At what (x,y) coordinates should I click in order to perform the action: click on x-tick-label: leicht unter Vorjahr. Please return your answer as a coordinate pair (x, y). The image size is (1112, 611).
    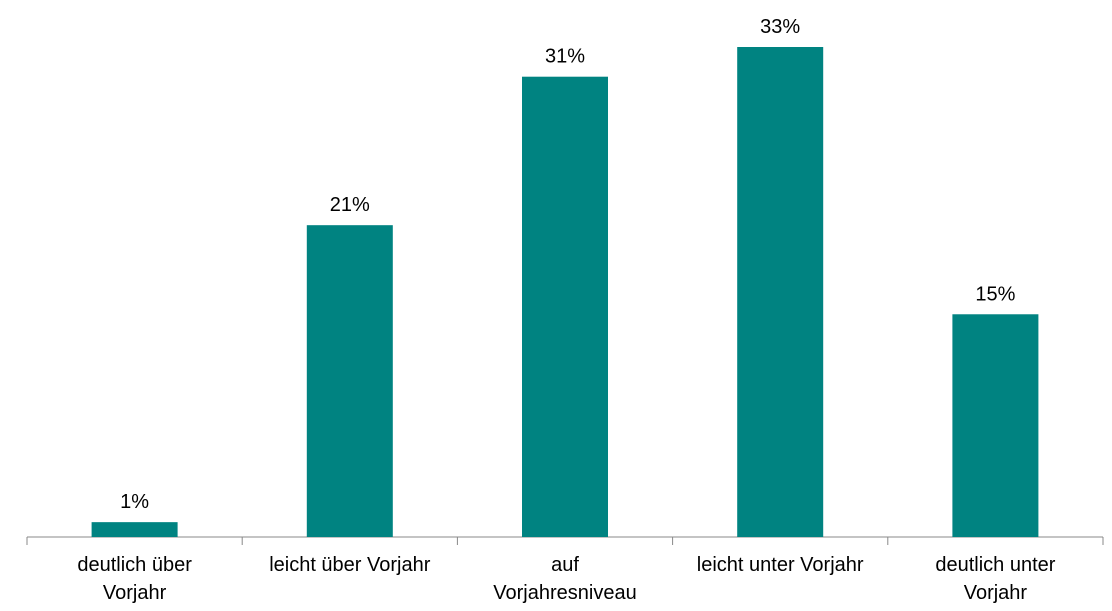
    Looking at the image, I should click on (780, 565).